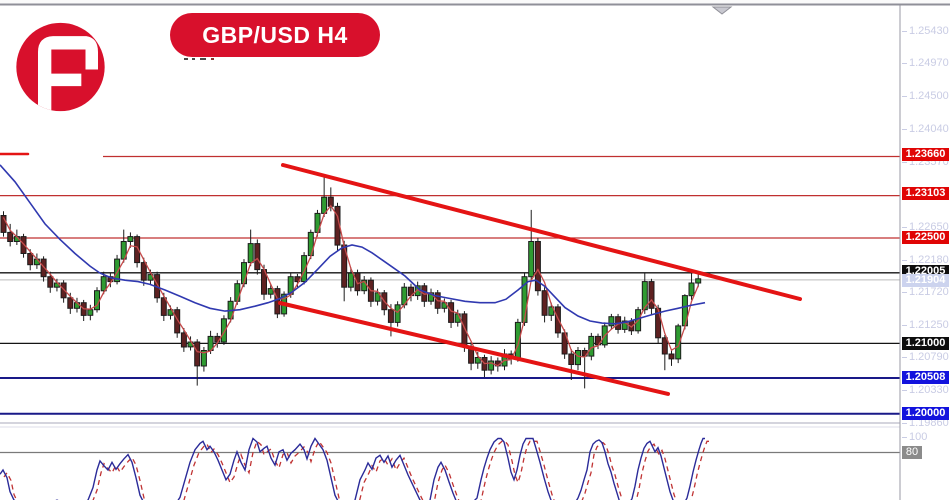  I want to click on price-level-badge: 1.20000, so click(925, 413).